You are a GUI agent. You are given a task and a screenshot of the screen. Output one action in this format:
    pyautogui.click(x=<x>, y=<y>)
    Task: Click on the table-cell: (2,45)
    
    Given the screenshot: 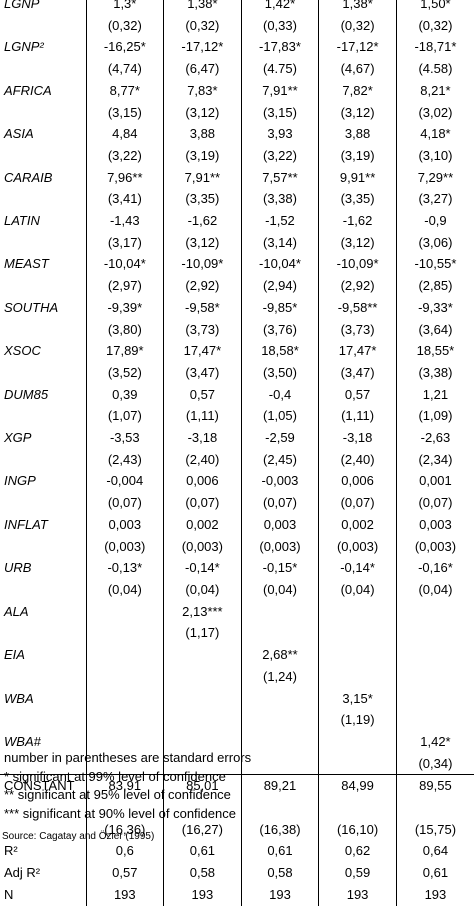 What is the action you would take?
    pyautogui.click(x=280, y=459)
    